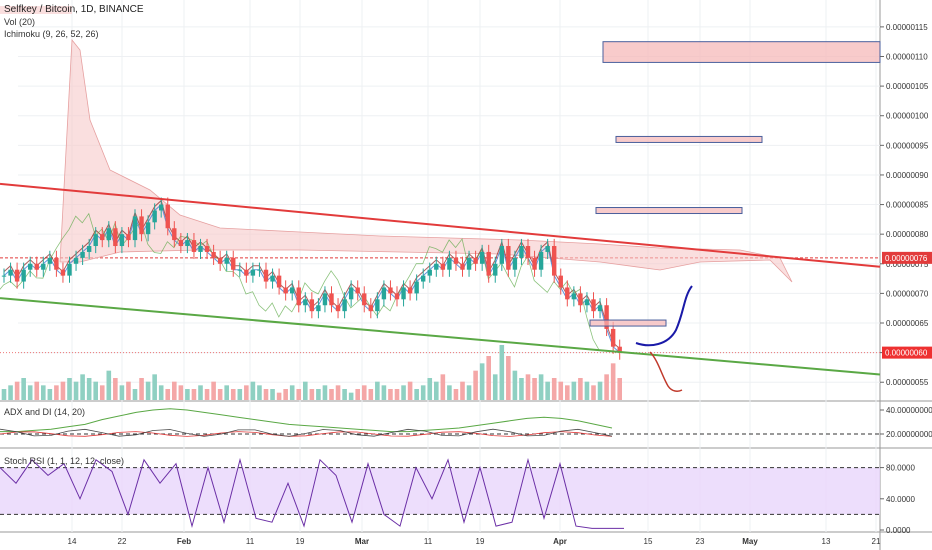 This screenshot has width=932, height=550. Describe the element at coordinates (898, 530) in the screenshot. I see `stoch-tick-label: 0.0000` at that location.